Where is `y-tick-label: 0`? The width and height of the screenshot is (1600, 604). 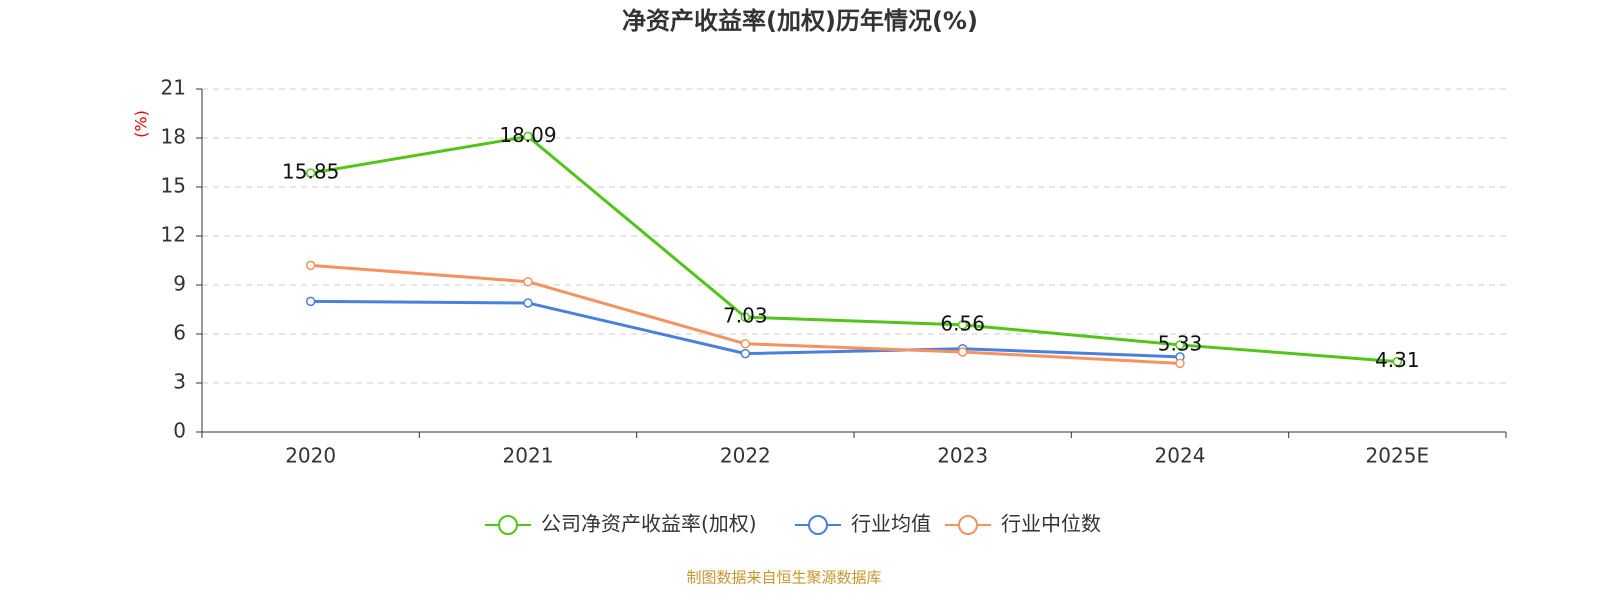
y-tick-label: 0 is located at coordinates (179, 431).